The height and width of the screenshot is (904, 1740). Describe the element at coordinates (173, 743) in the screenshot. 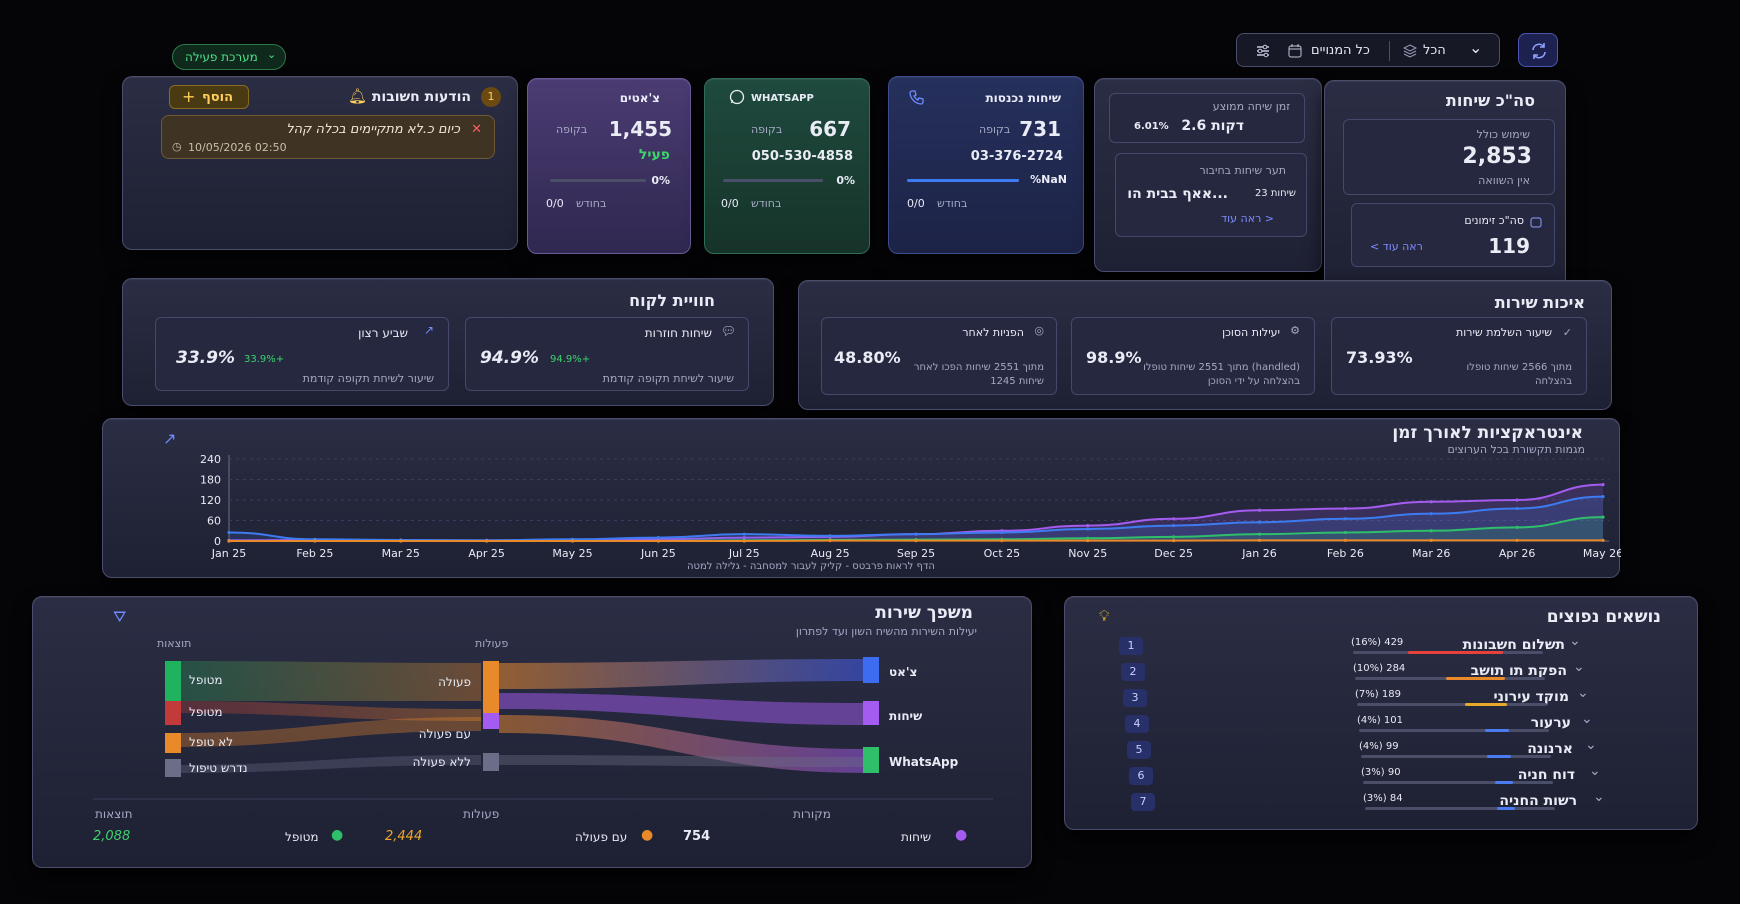

I see `node-not-handled` at that location.